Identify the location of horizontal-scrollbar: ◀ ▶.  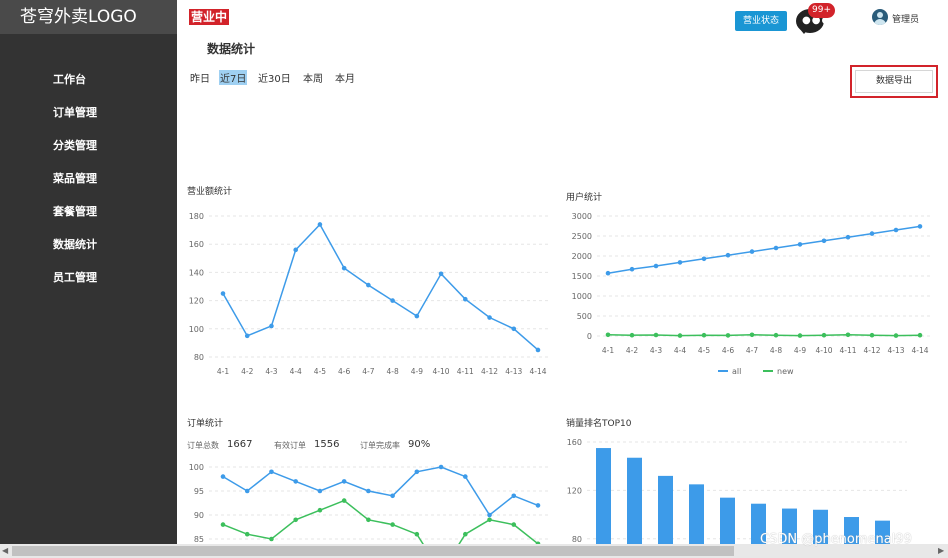
(474, 551).